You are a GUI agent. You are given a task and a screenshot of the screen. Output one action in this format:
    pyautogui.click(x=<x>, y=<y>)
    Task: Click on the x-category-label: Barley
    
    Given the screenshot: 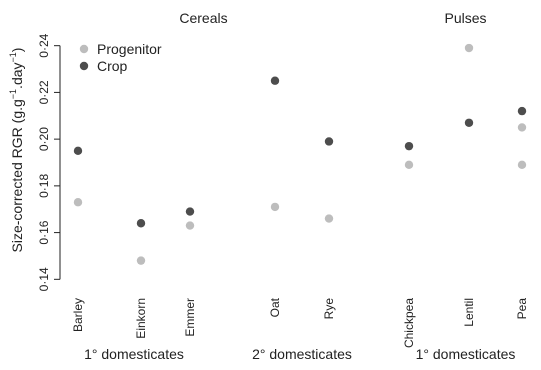 What is the action you would take?
    pyautogui.click(x=78, y=315)
    